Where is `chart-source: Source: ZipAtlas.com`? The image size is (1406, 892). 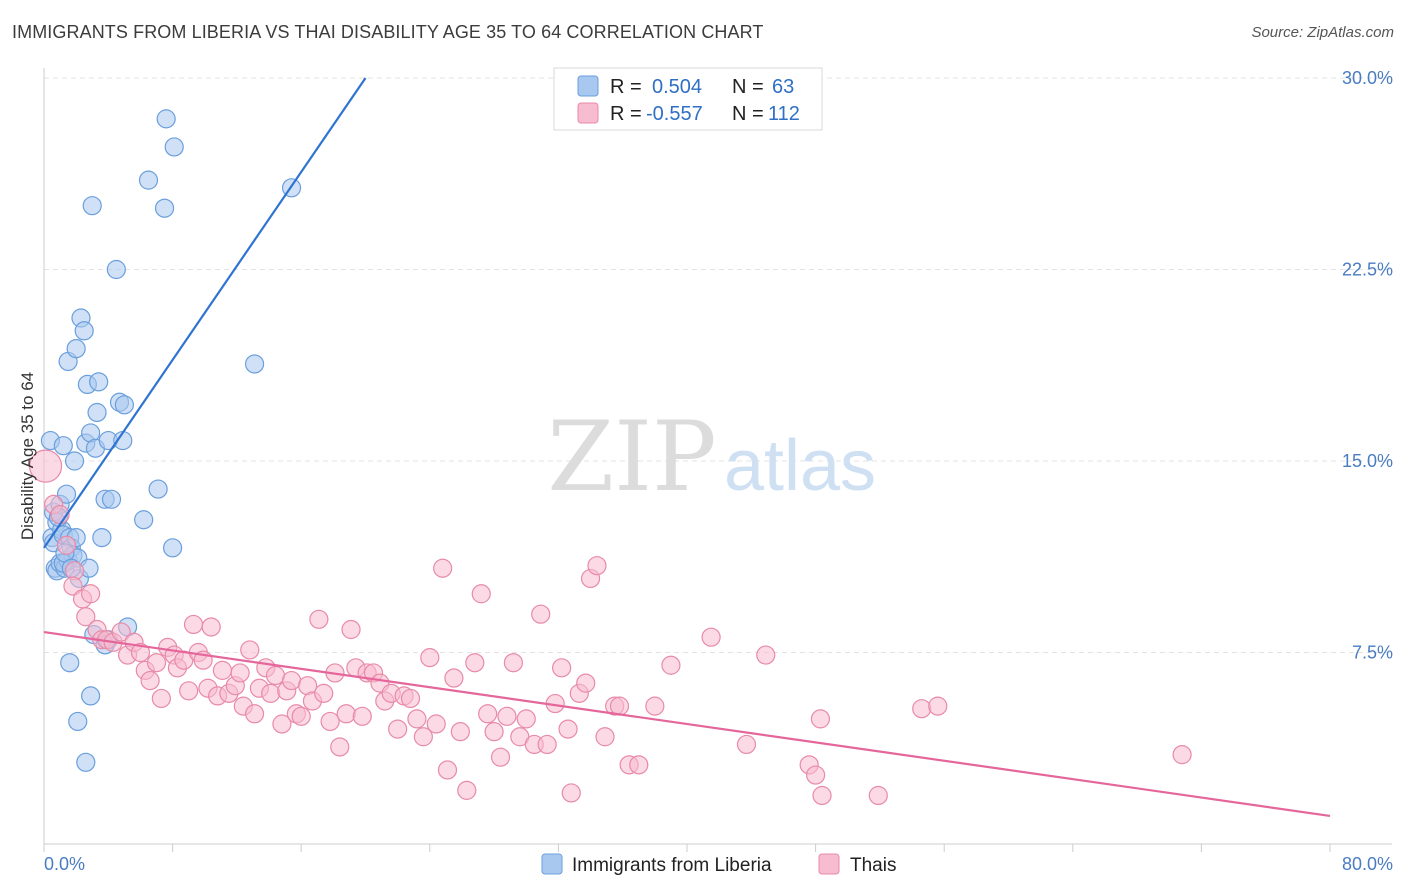 chart-source: Source: ZipAtlas.com is located at coordinates (1322, 32).